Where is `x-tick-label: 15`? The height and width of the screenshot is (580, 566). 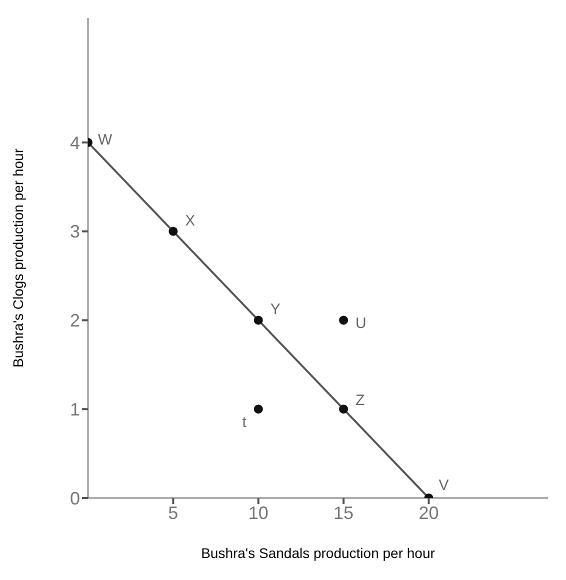
x-tick-label: 15 is located at coordinates (344, 512).